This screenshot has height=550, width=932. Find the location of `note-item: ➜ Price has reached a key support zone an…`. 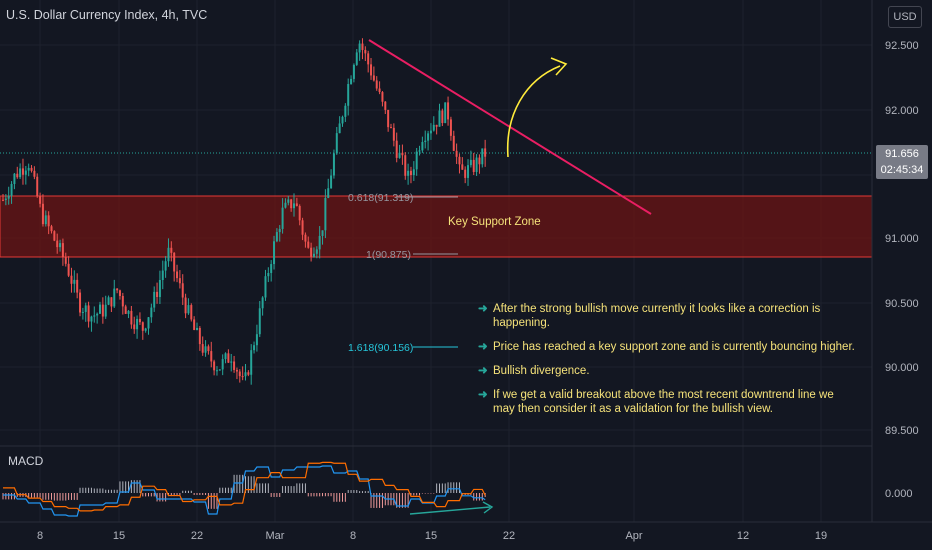

note-item: ➜ Price has reached a key support zone an… is located at coordinates (668, 347).